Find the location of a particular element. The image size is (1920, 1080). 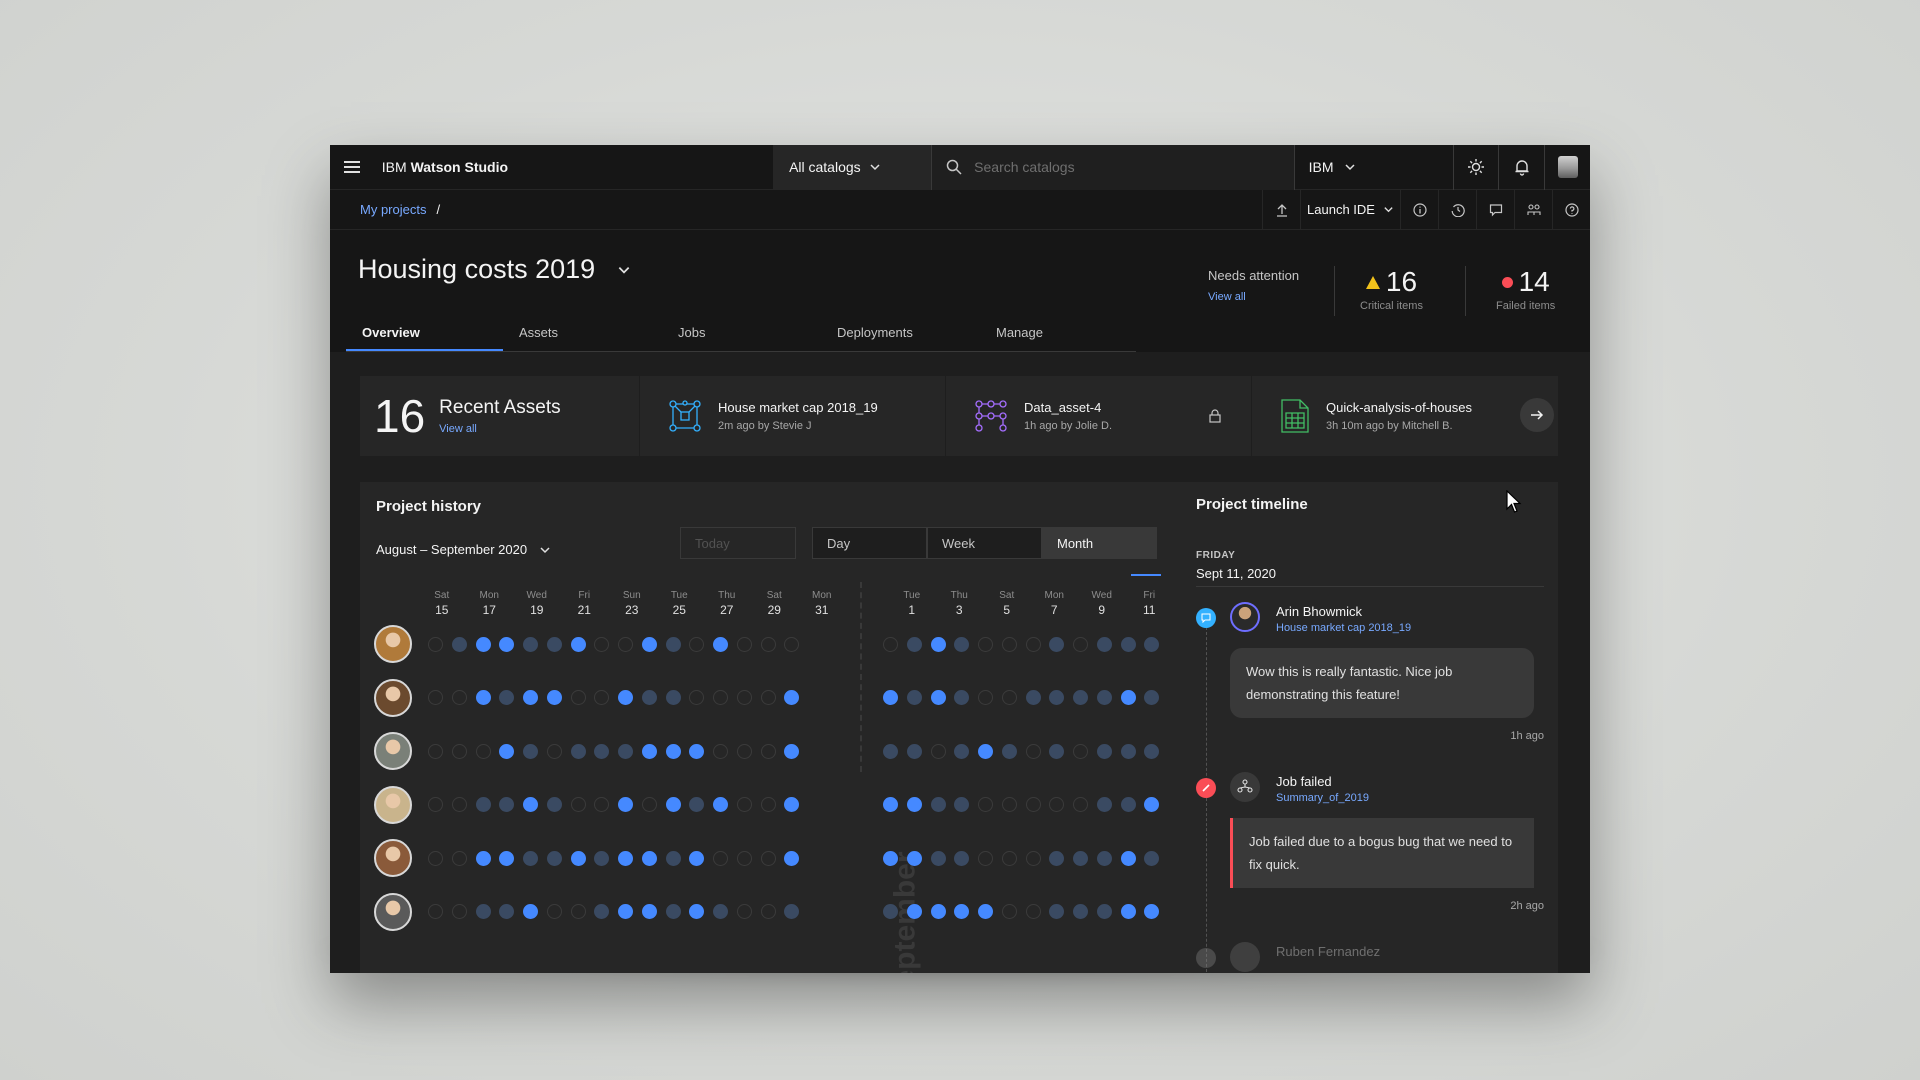

org-selector: IBM is located at coordinates (1373, 167).